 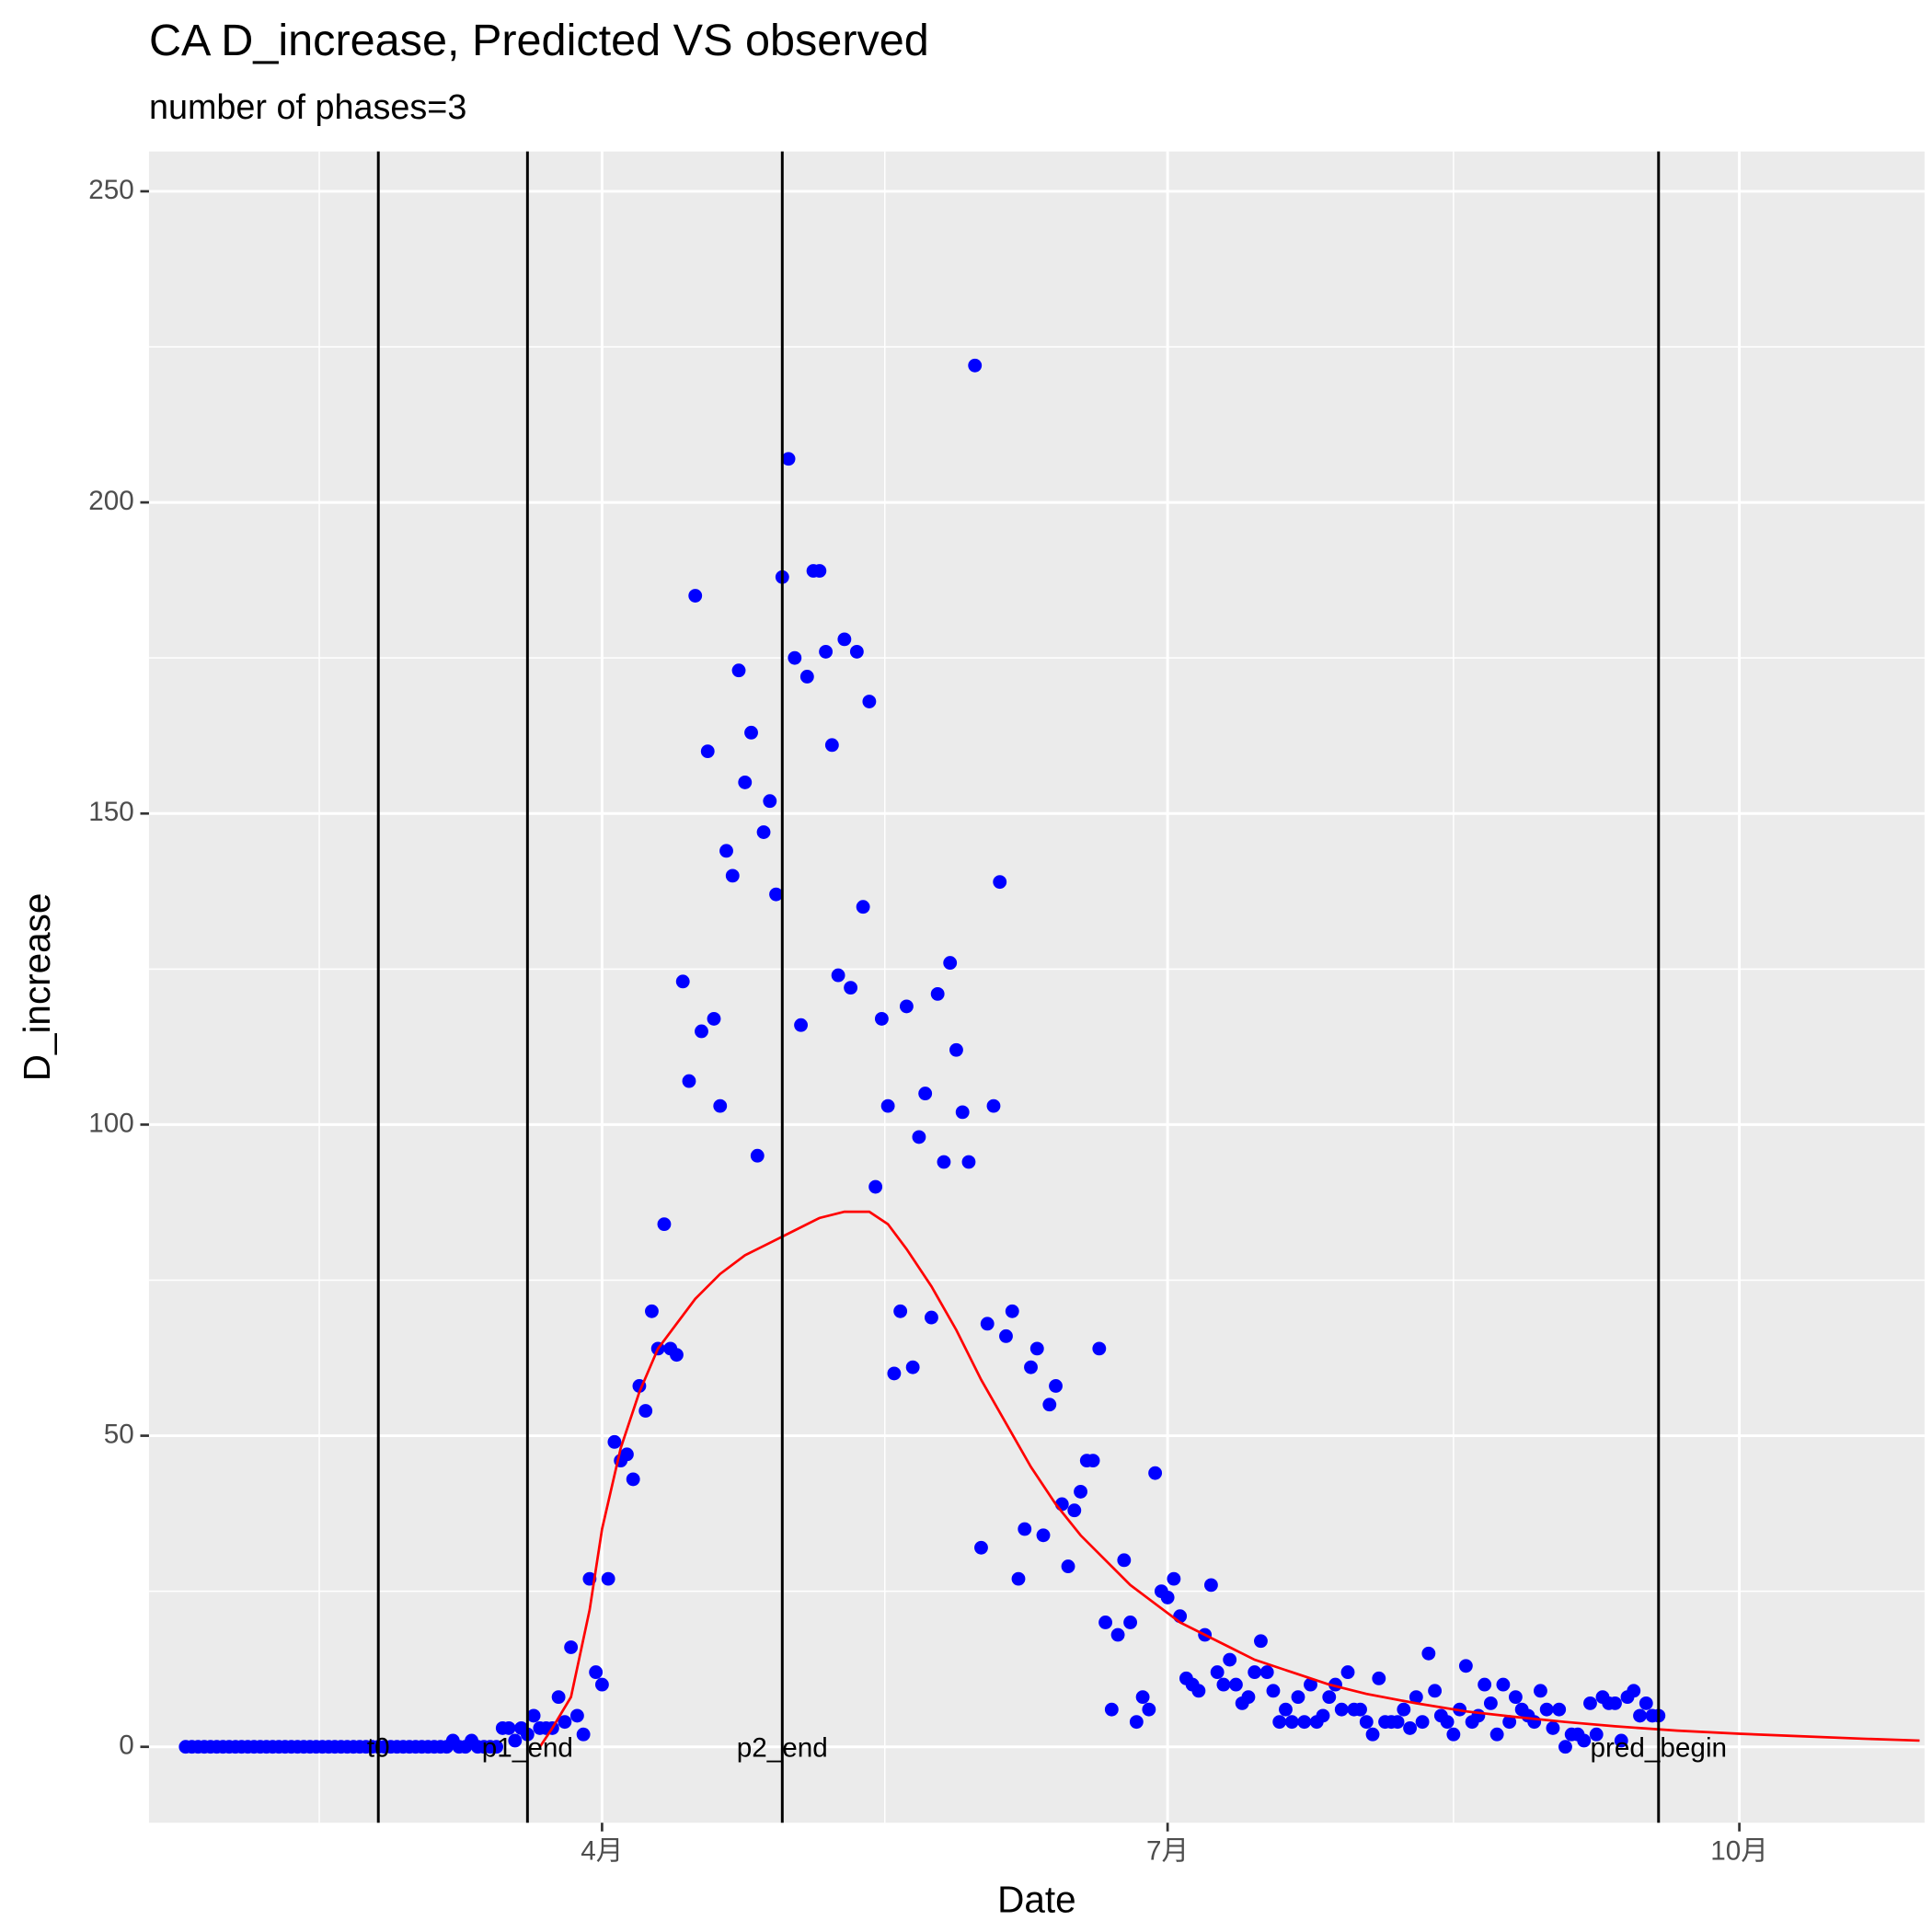 I want to click on y-tick-label: 0, so click(x=126, y=1746).